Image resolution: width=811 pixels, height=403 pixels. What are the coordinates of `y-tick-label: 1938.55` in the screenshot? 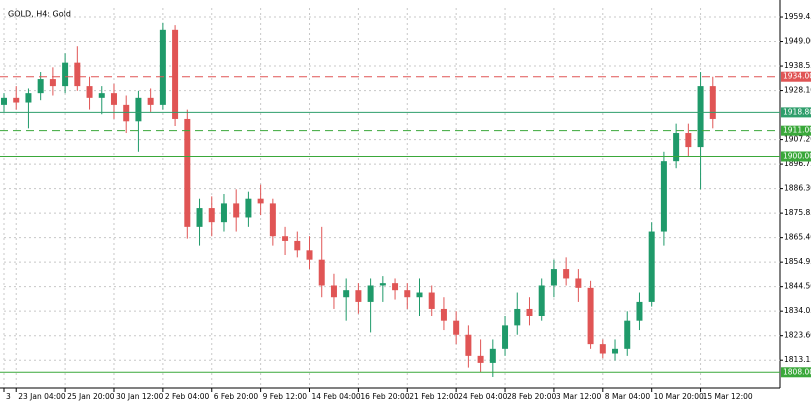 It's located at (797, 65).